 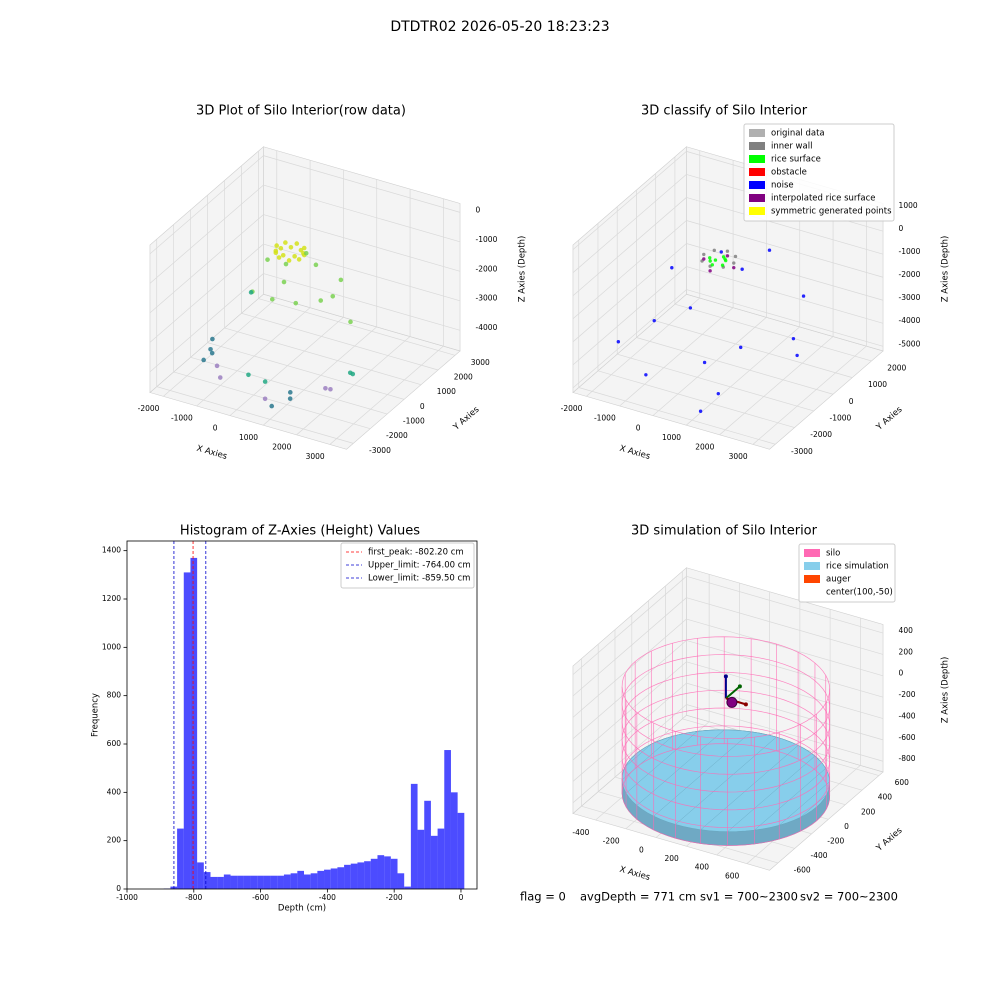 What do you see at coordinates (671, 858) in the screenshot?
I see `x-tick-label: 200` at bounding box center [671, 858].